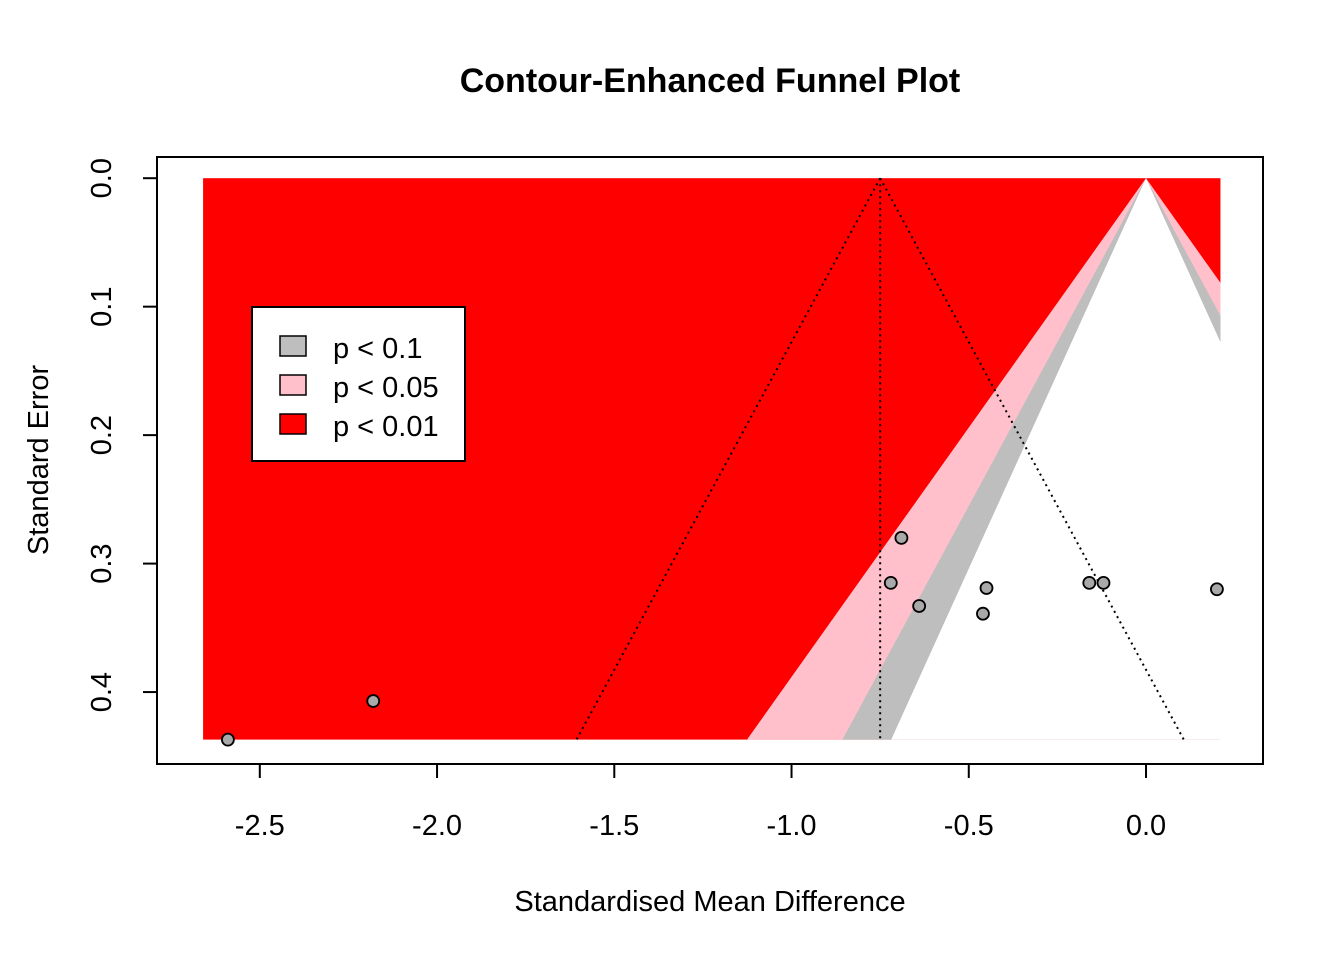  Describe the element at coordinates (728, 459) in the screenshot. I see `funnel-left-line` at that location.